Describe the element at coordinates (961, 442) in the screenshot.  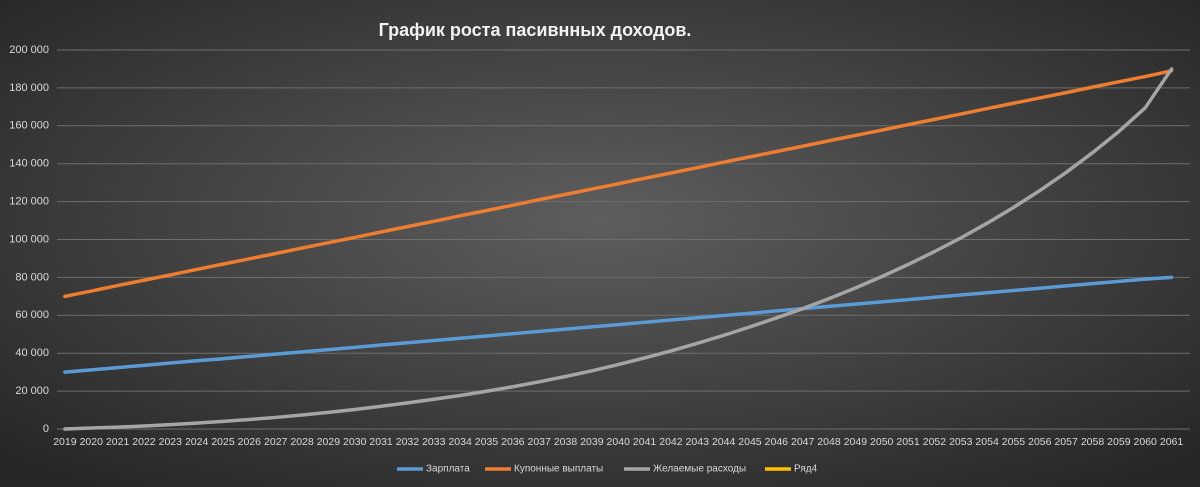
I see `x-tick-label: 2053` at that location.